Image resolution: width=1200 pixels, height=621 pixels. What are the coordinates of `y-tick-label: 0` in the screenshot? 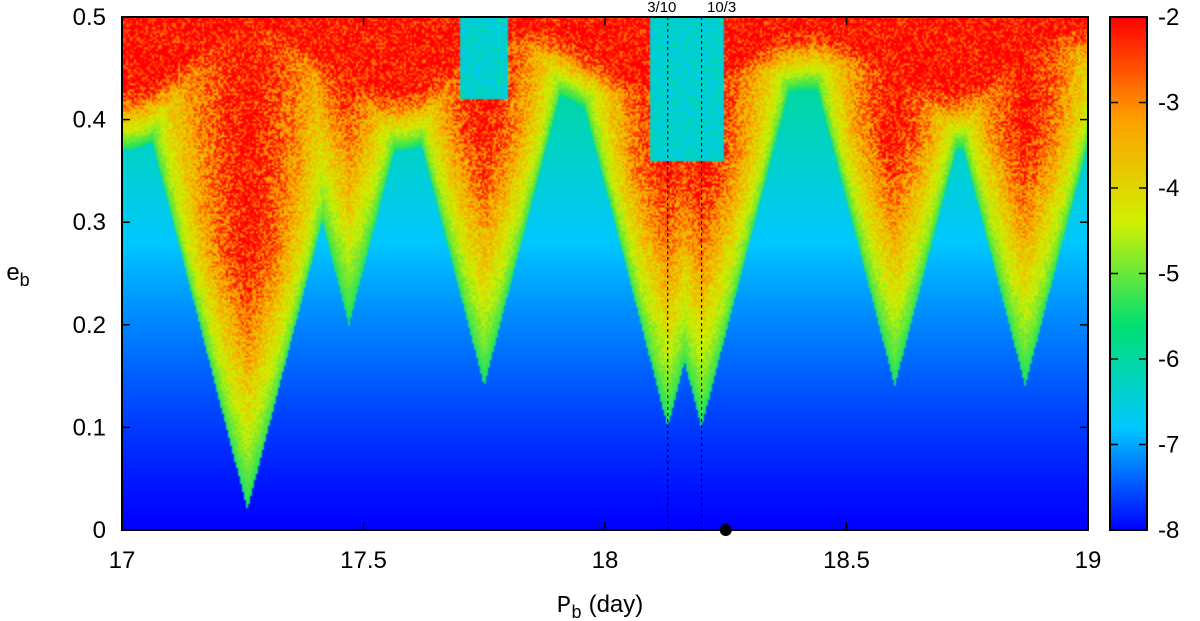 It's located at (99, 530).